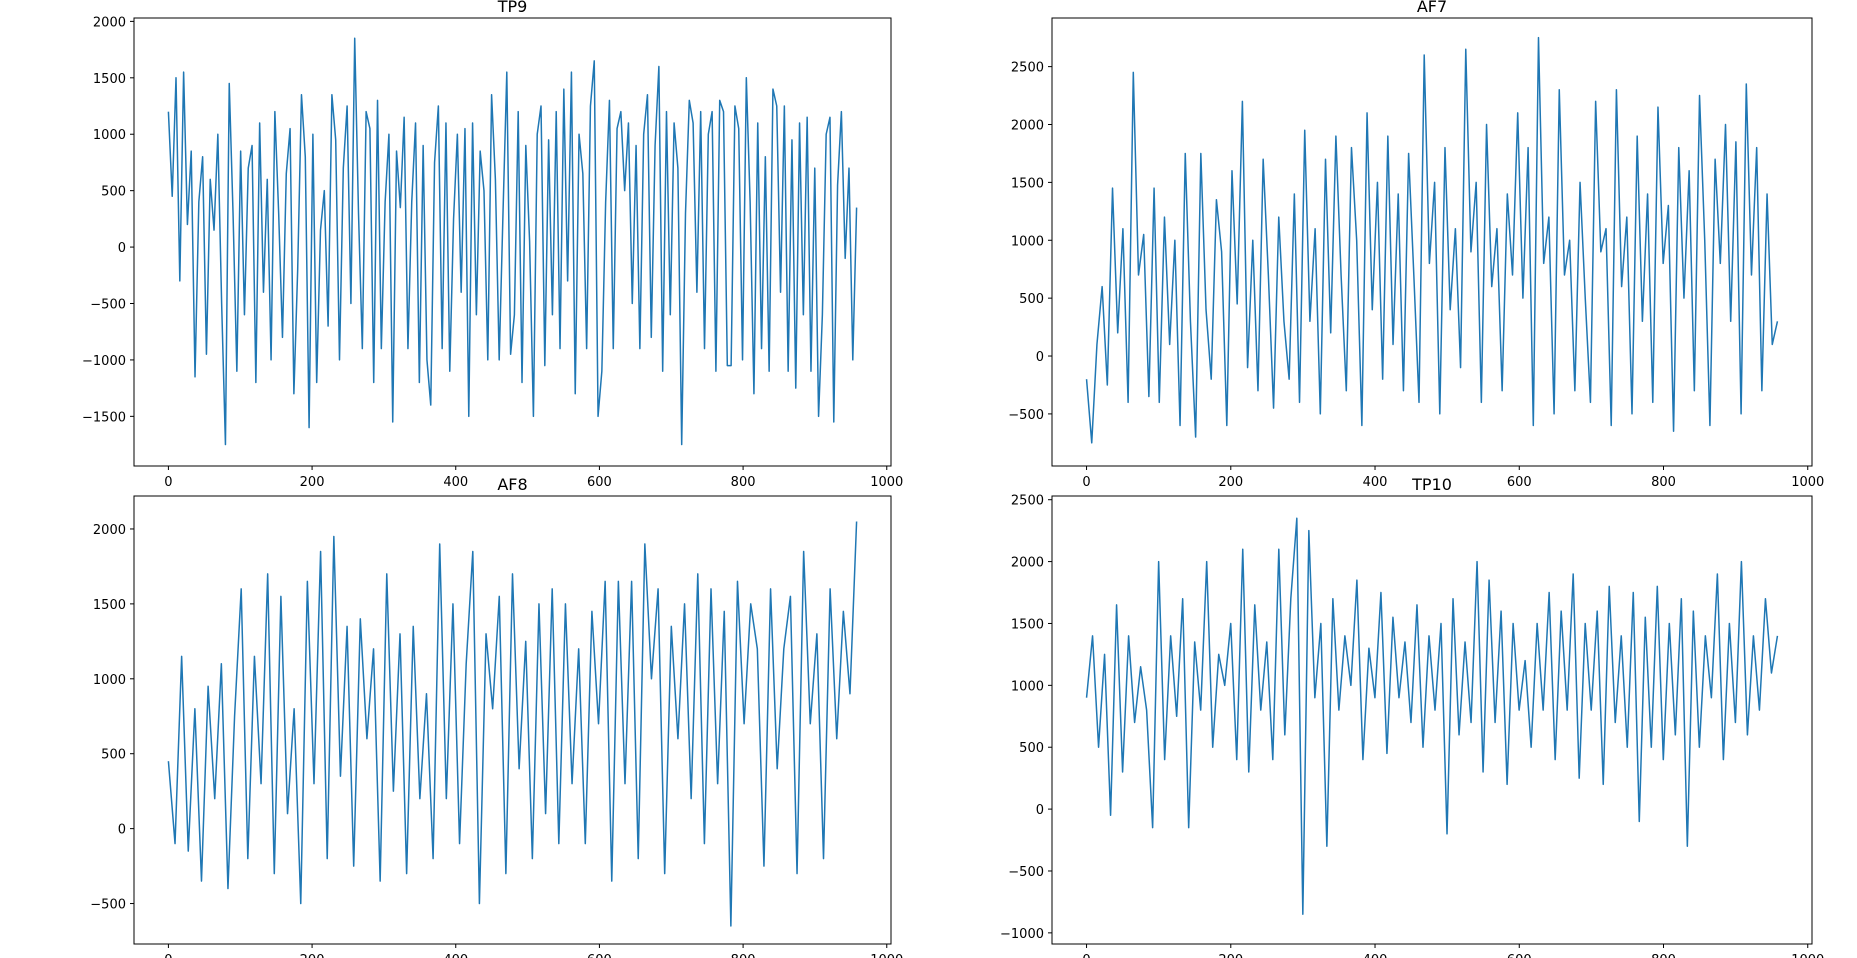 The height and width of the screenshot is (958, 1857). I want to click on subplot-title: TP9, so click(512, 8).